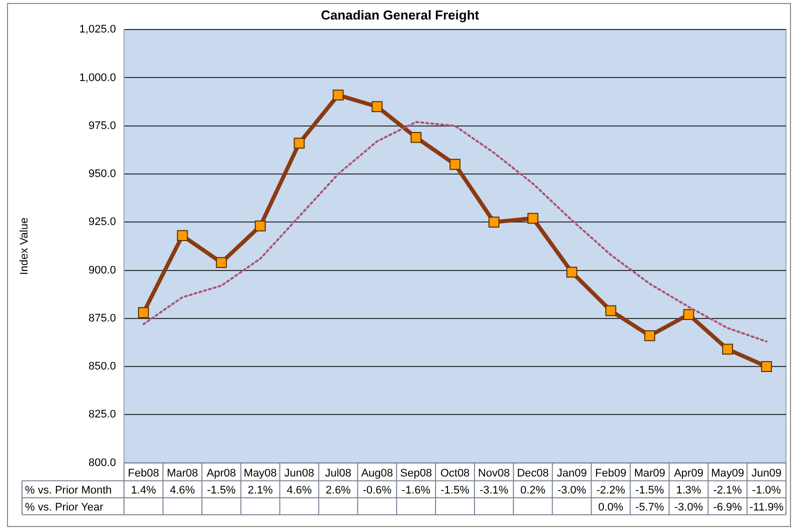 This screenshot has height=532, width=800. Describe the element at coordinates (102, 222) in the screenshot. I see `y-tick-label: 925.0` at that location.